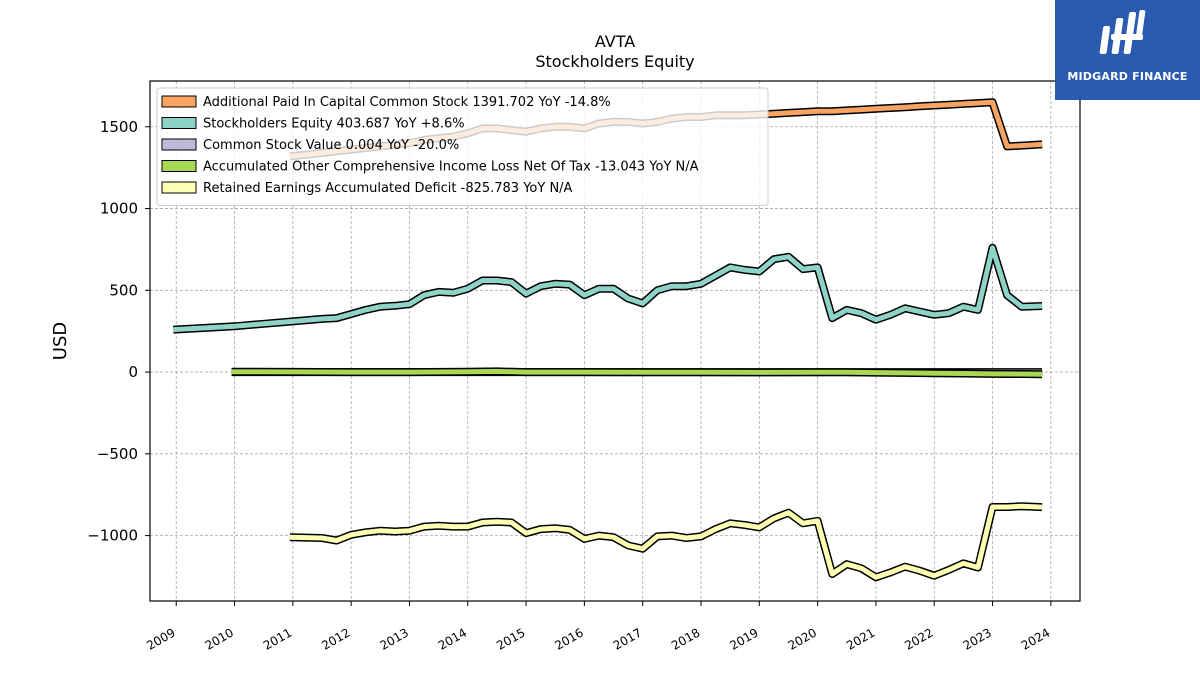 The width and height of the screenshot is (1200, 675). I want to click on x-tick-label: 2017, so click(627, 638).